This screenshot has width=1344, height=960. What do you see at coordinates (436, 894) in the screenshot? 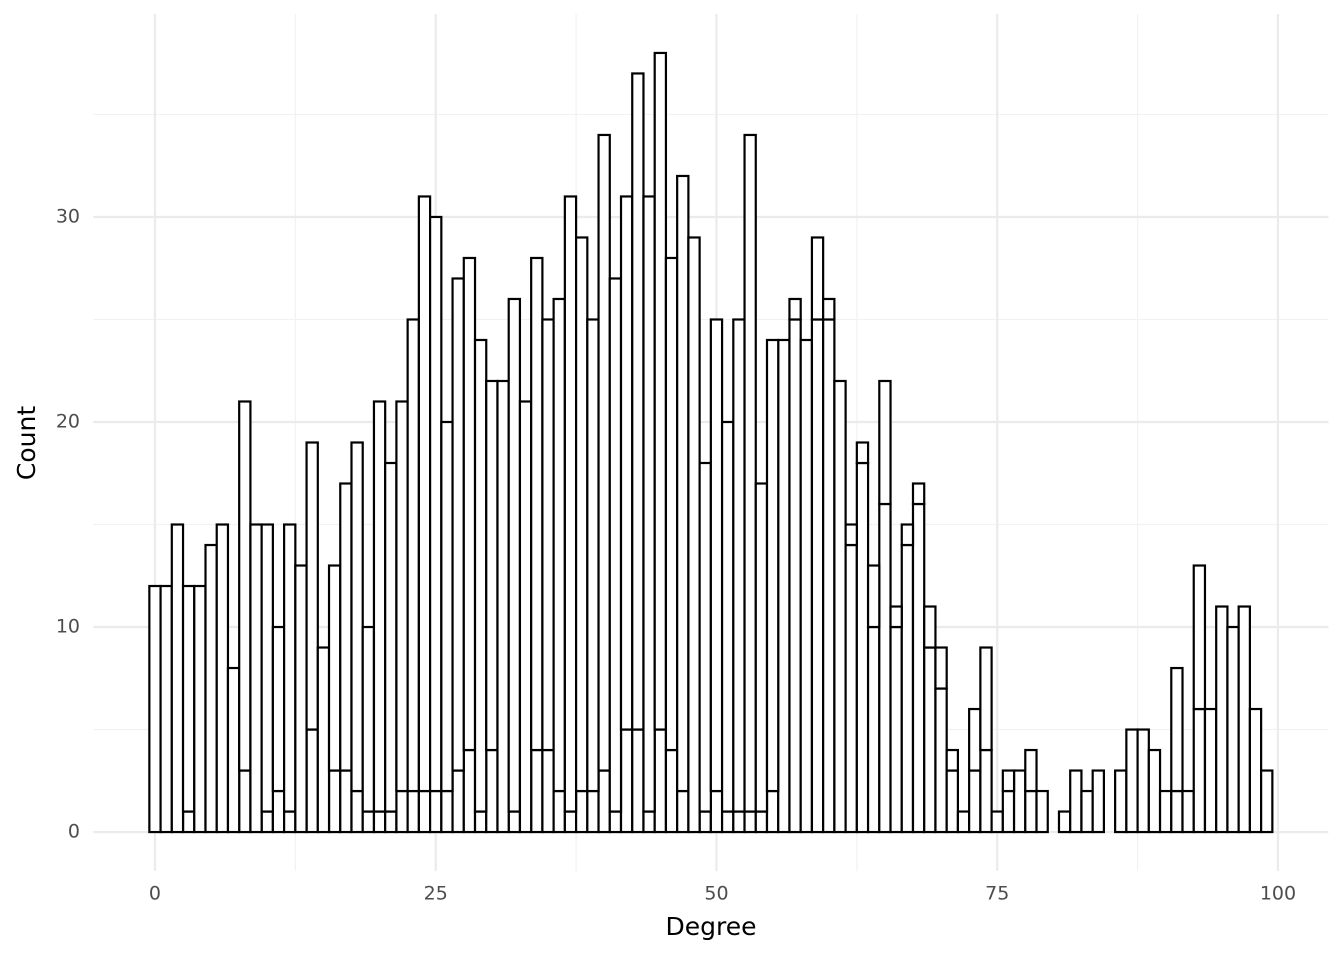
I see `x-tick-label: 25` at bounding box center [436, 894].